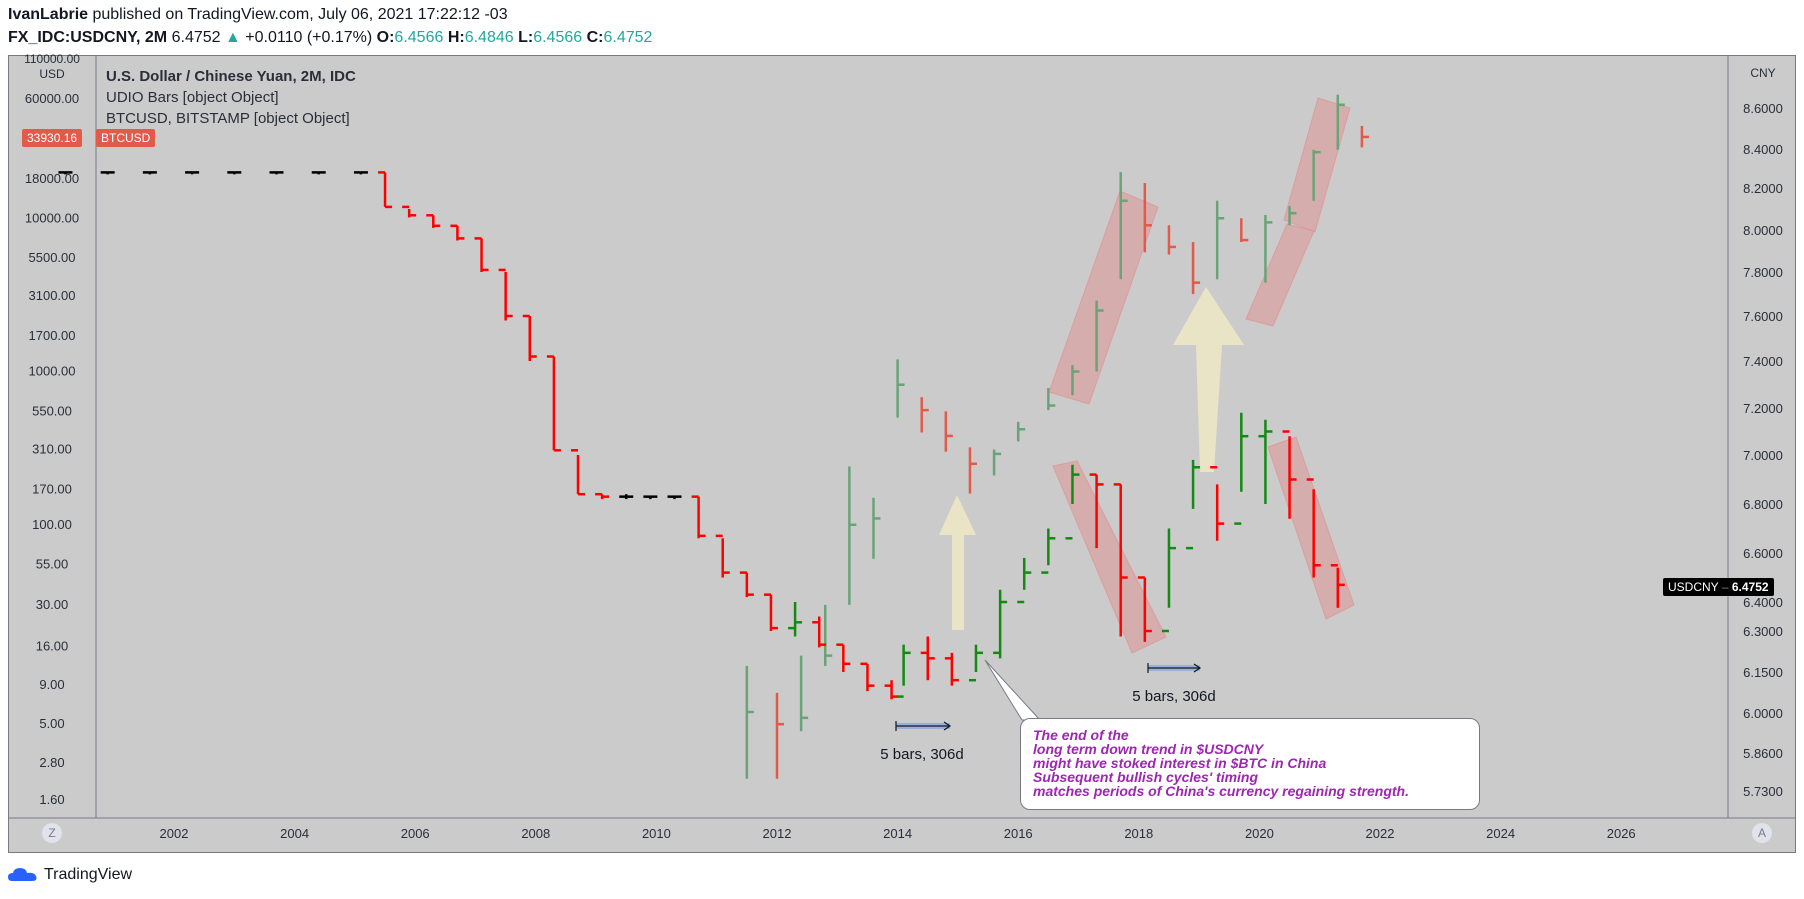 This screenshot has height=899, width=1804. I want to click on left-tick-label: 170.00, so click(52, 488).